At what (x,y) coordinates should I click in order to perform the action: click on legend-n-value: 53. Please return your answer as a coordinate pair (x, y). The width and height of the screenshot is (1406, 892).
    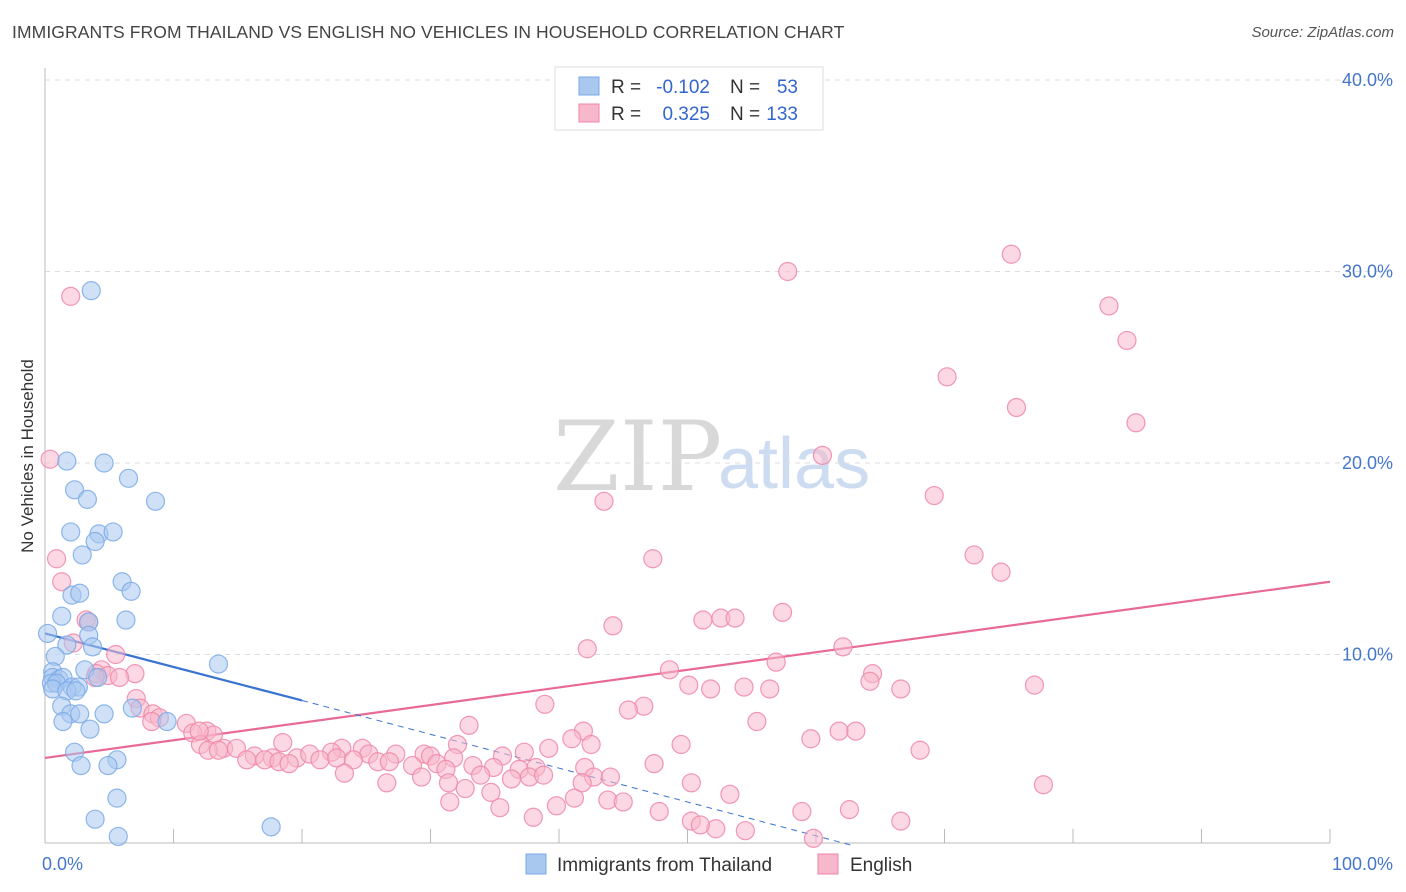
    Looking at the image, I should click on (787, 87).